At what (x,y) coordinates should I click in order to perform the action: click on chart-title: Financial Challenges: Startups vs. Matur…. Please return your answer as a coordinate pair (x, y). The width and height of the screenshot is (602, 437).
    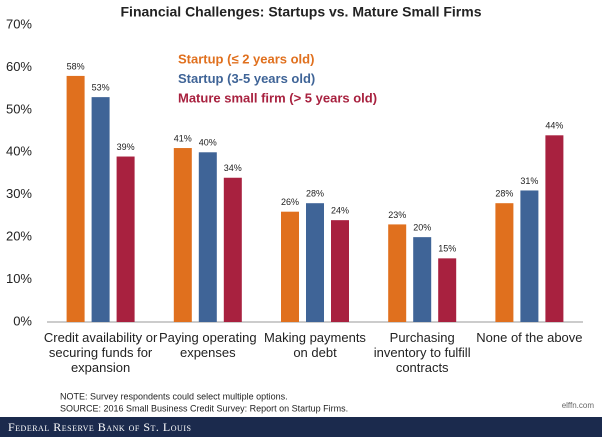
    Looking at the image, I should click on (301, 12).